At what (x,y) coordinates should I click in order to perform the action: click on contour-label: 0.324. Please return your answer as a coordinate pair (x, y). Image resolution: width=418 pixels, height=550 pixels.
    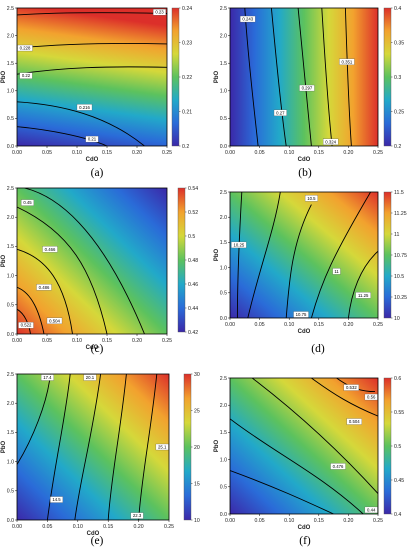
    Looking at the image, I should click on (331, 141).